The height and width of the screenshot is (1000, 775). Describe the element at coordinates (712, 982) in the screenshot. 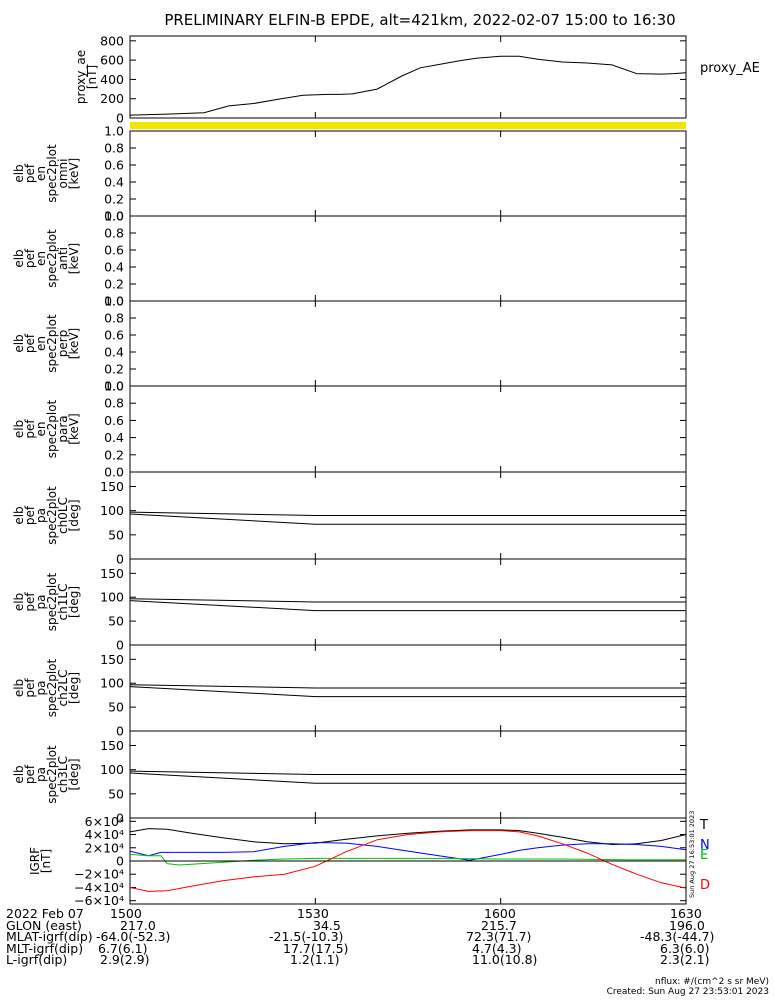

I see `footer-flux-units: nflux: #/(cm^2 s sr MeV)` at that location.